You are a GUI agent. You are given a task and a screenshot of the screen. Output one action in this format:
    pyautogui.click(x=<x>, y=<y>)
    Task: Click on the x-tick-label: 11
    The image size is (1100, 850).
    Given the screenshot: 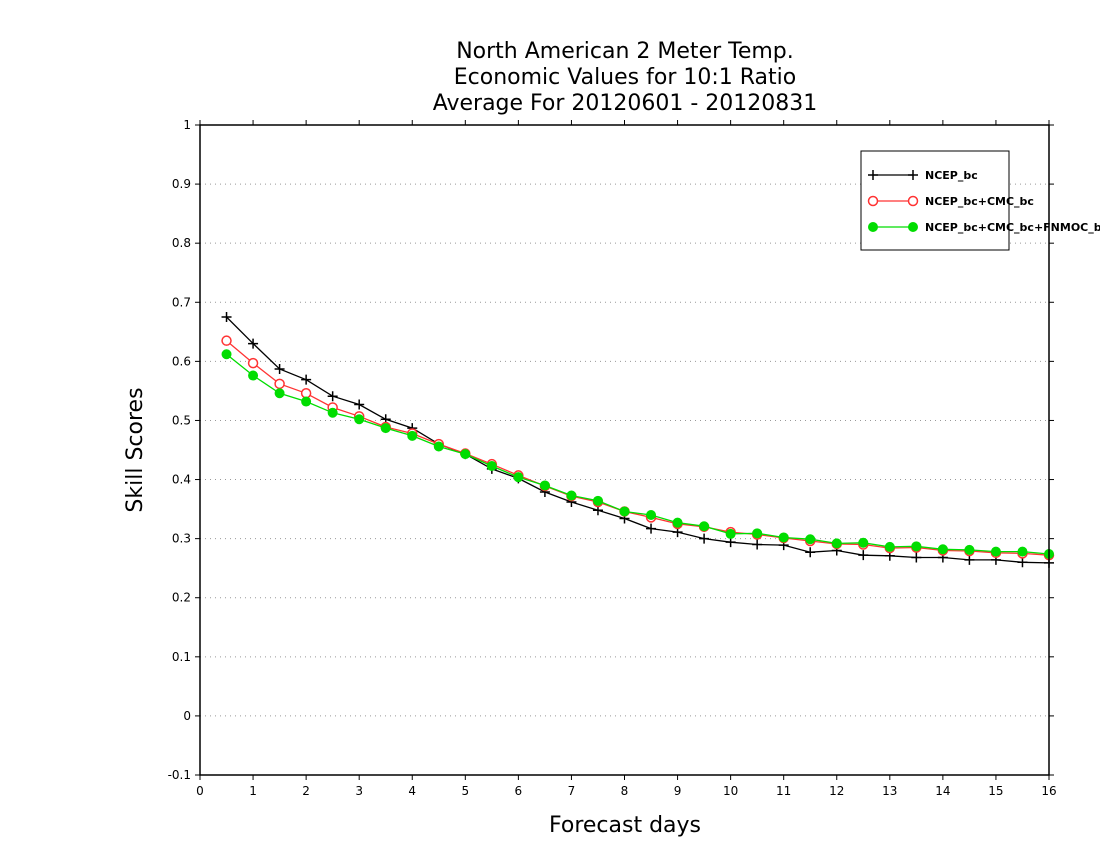 What is the action you would take?
    pyautogui.click(x=783, y=791)
    